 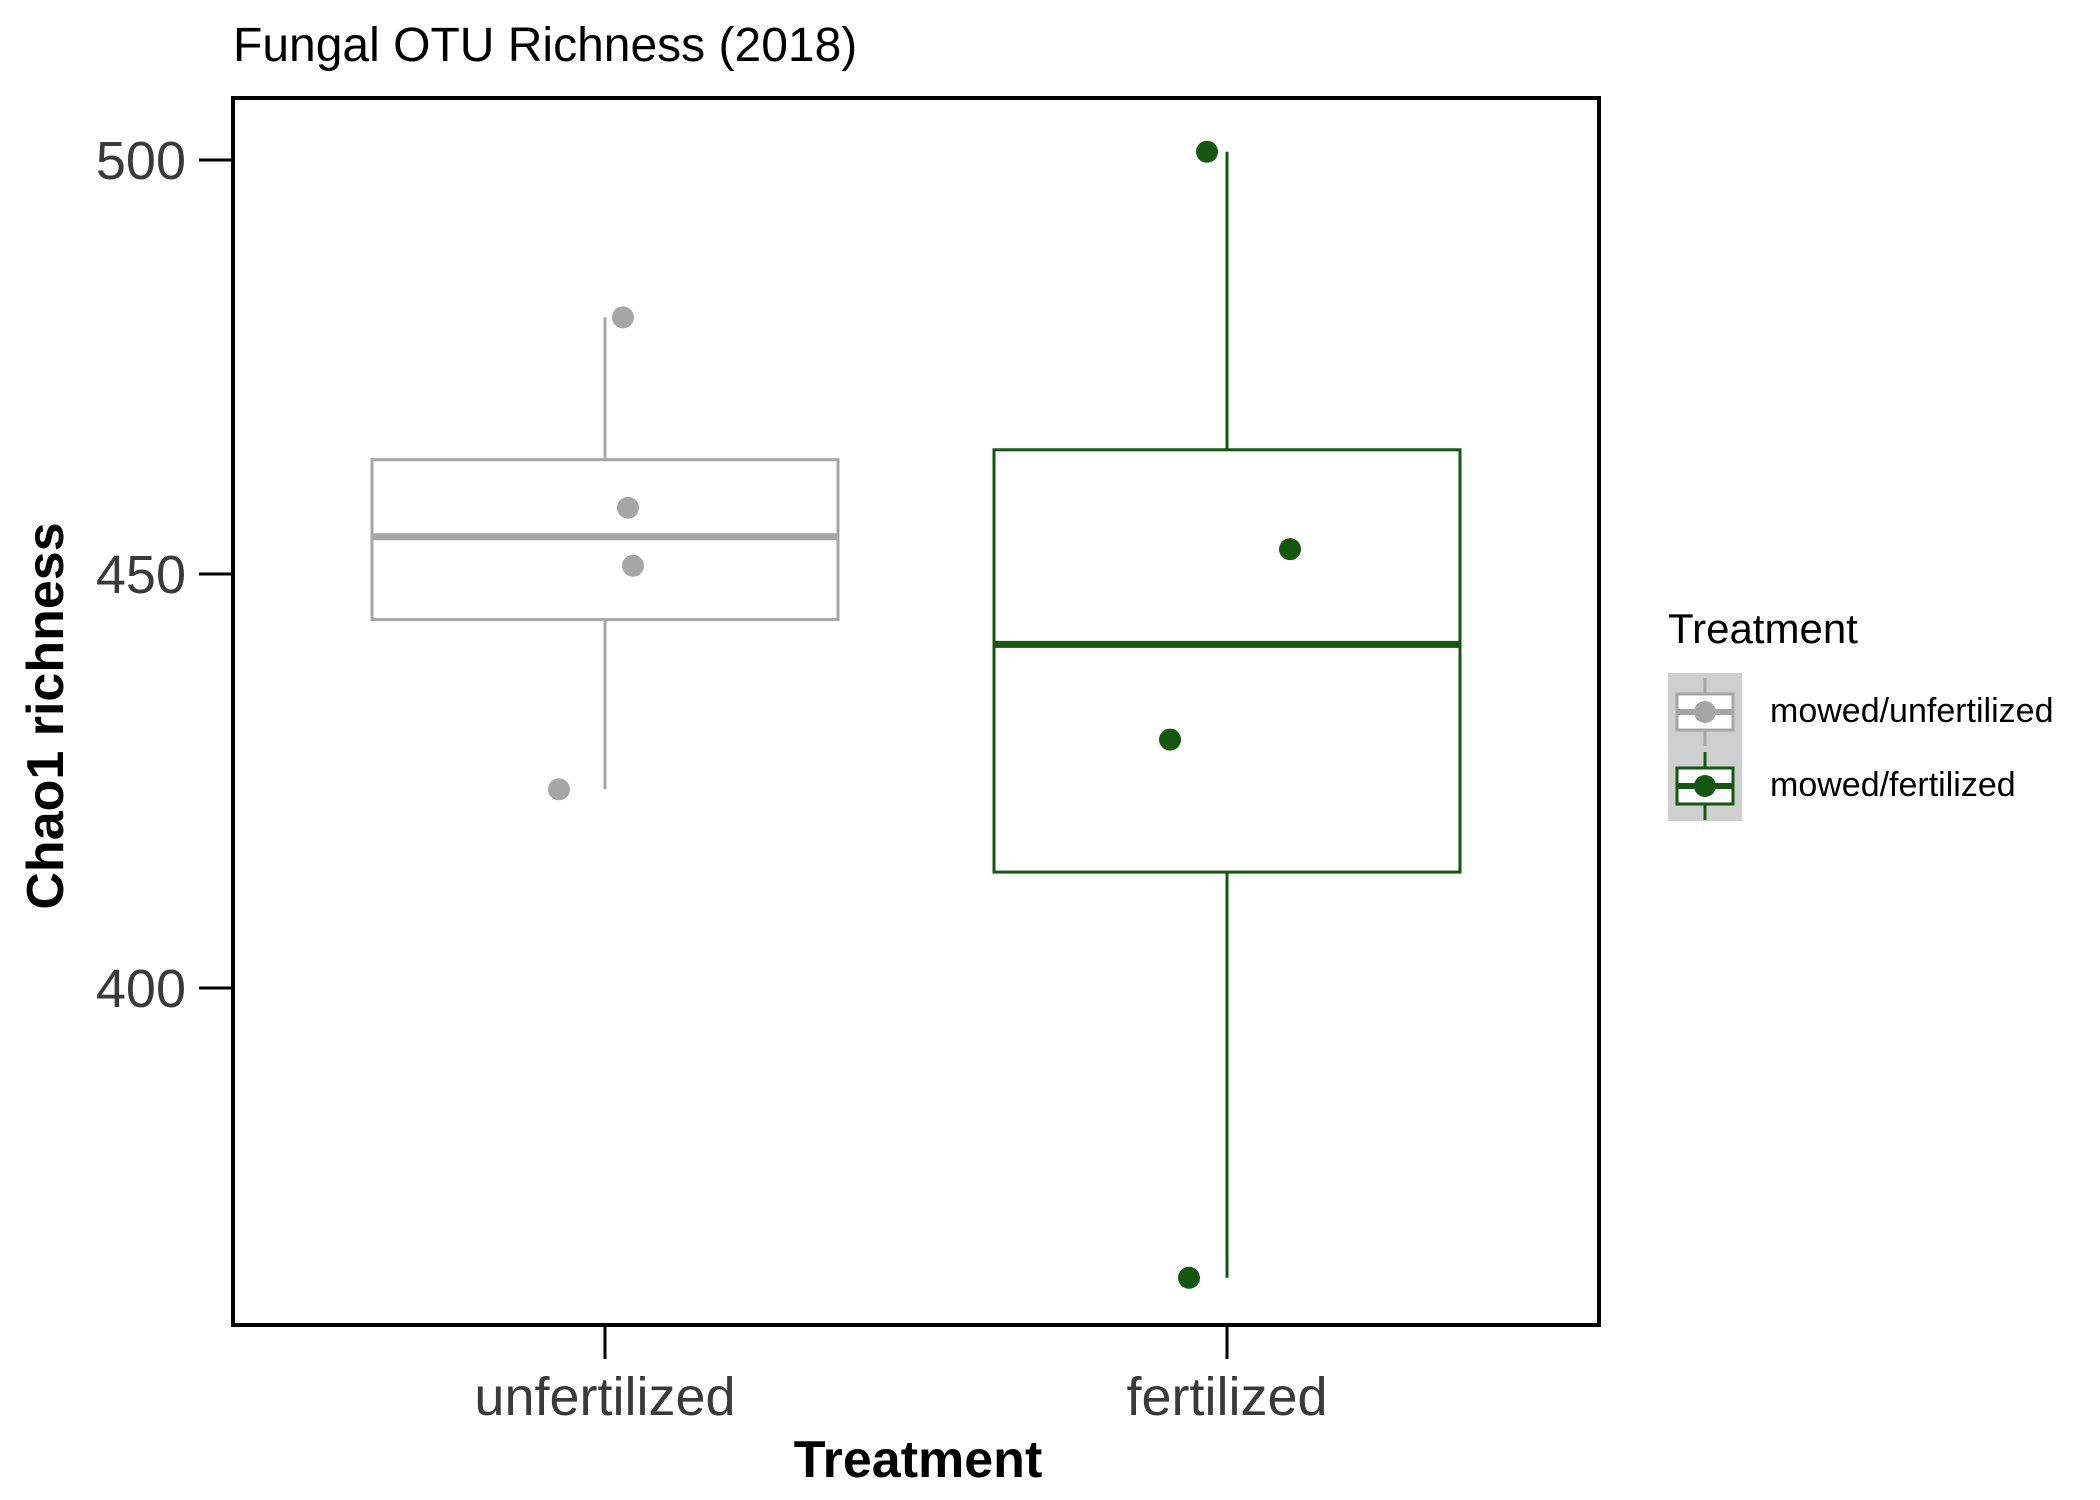 What do you see at coordinates (1705, 712) in the screenshot?
I see `legend-key-point-mowed-unfertilized` at bounding box center [1705, 712].